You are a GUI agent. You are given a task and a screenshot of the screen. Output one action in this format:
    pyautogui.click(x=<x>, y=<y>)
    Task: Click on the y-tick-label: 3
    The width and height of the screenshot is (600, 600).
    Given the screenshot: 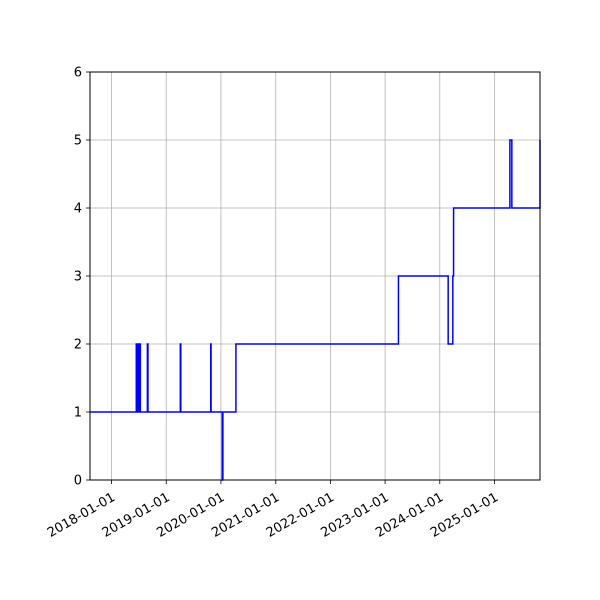 What is the action you would take?
    pyautogui.click(x=78, y=277)
    